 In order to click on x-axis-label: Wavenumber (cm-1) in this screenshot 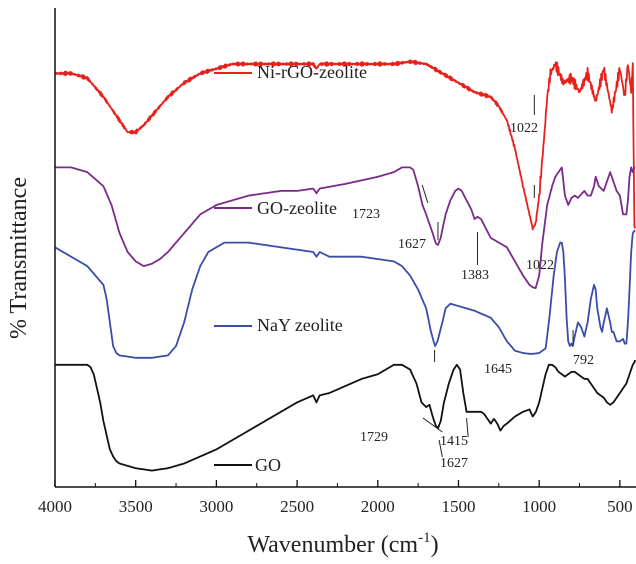, I will do `click(342, 544)`.